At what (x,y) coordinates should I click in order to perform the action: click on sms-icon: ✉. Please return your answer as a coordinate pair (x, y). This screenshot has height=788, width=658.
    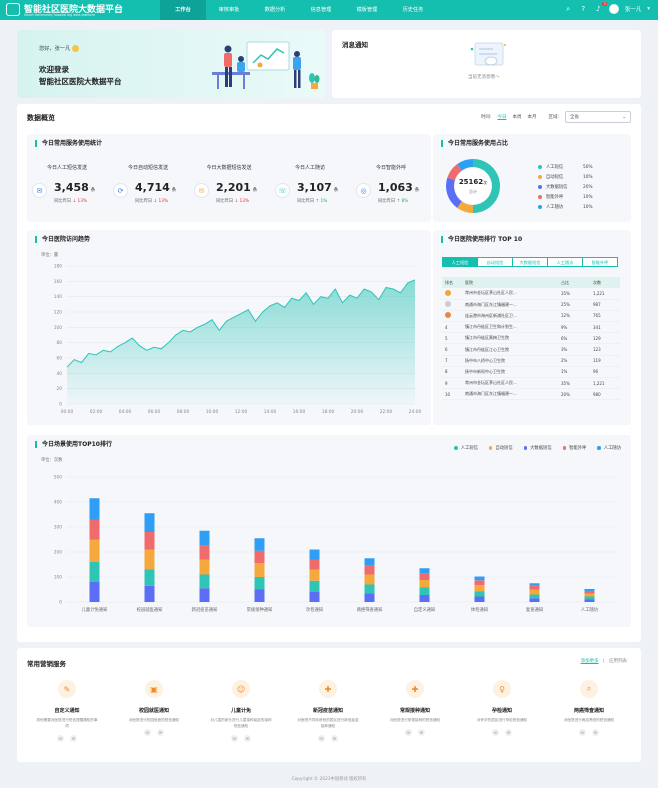
    Looking at the image, I should click on (39, 190).